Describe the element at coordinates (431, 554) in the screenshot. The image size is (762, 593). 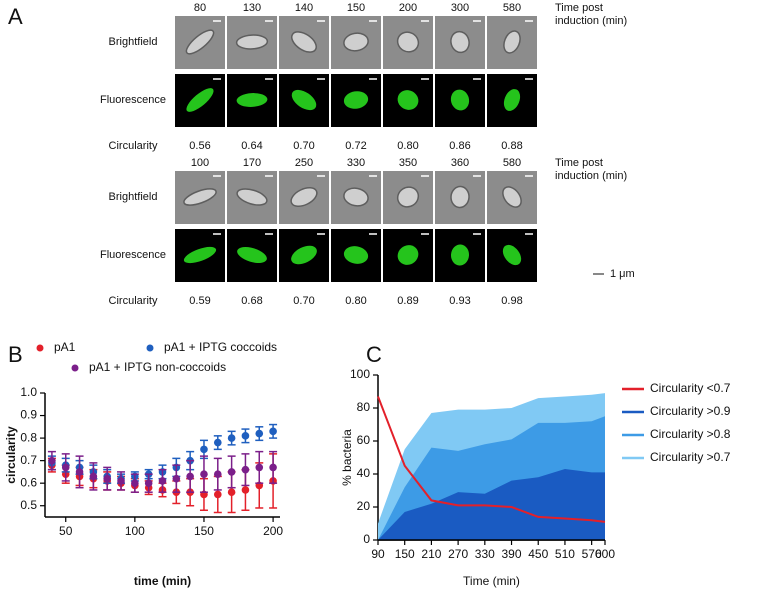
I see `x-tick-label: 210` at that location.